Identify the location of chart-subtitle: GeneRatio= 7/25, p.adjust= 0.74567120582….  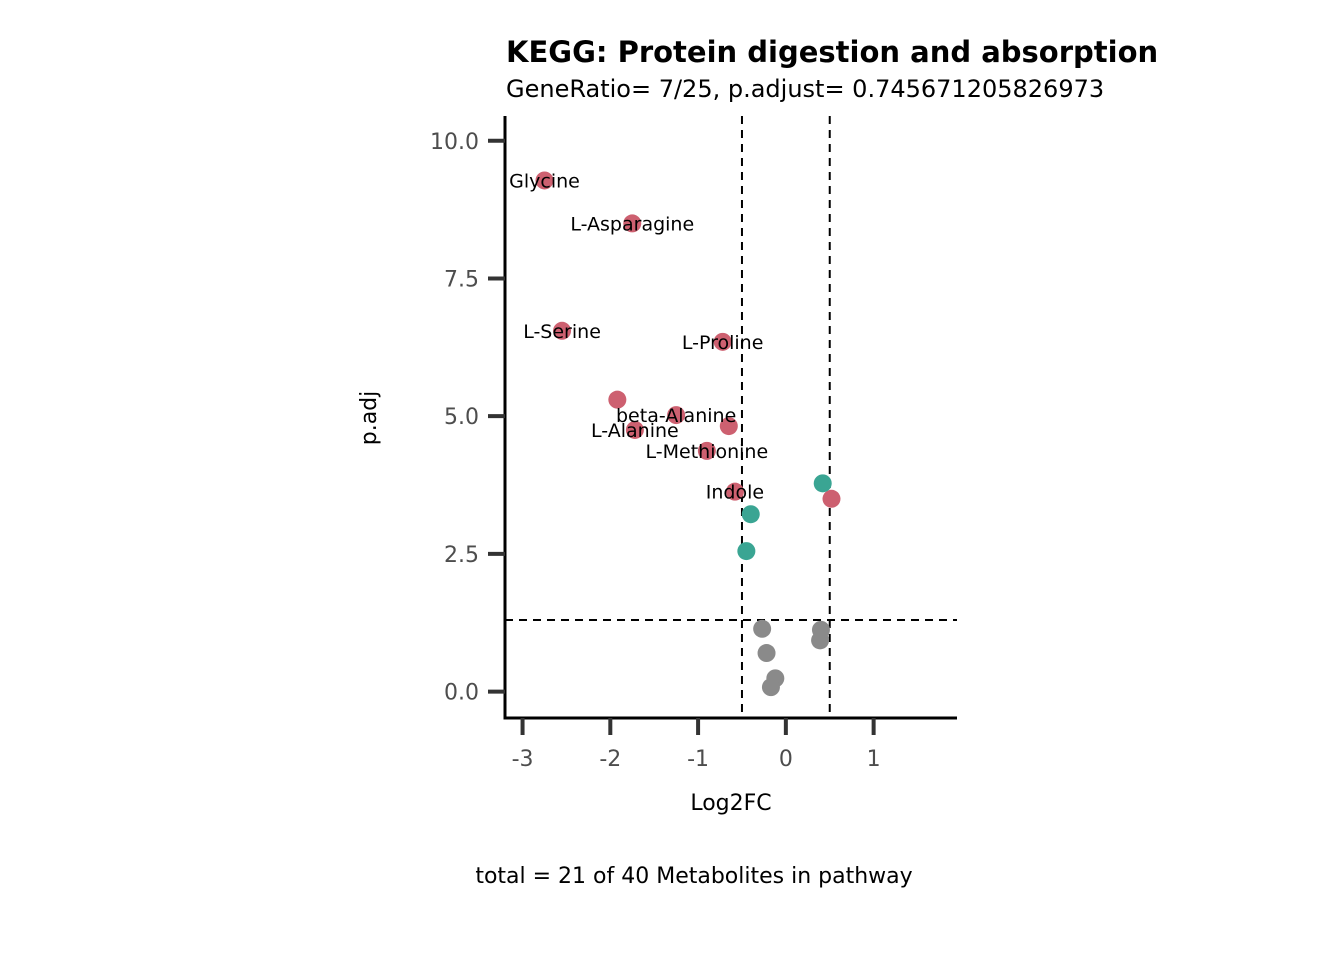
(805, 89).